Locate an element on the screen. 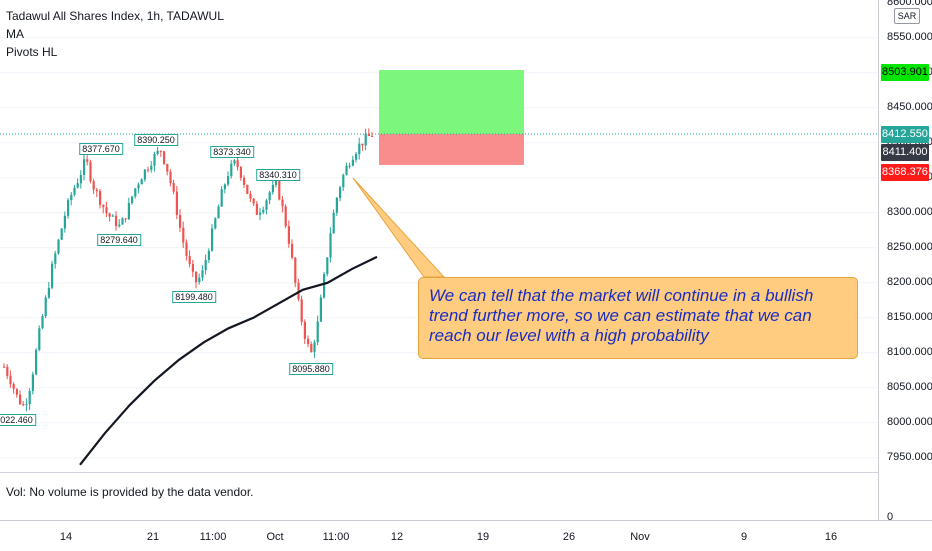  pivot-label: 8390.250 is located at coordinates (156, 140).